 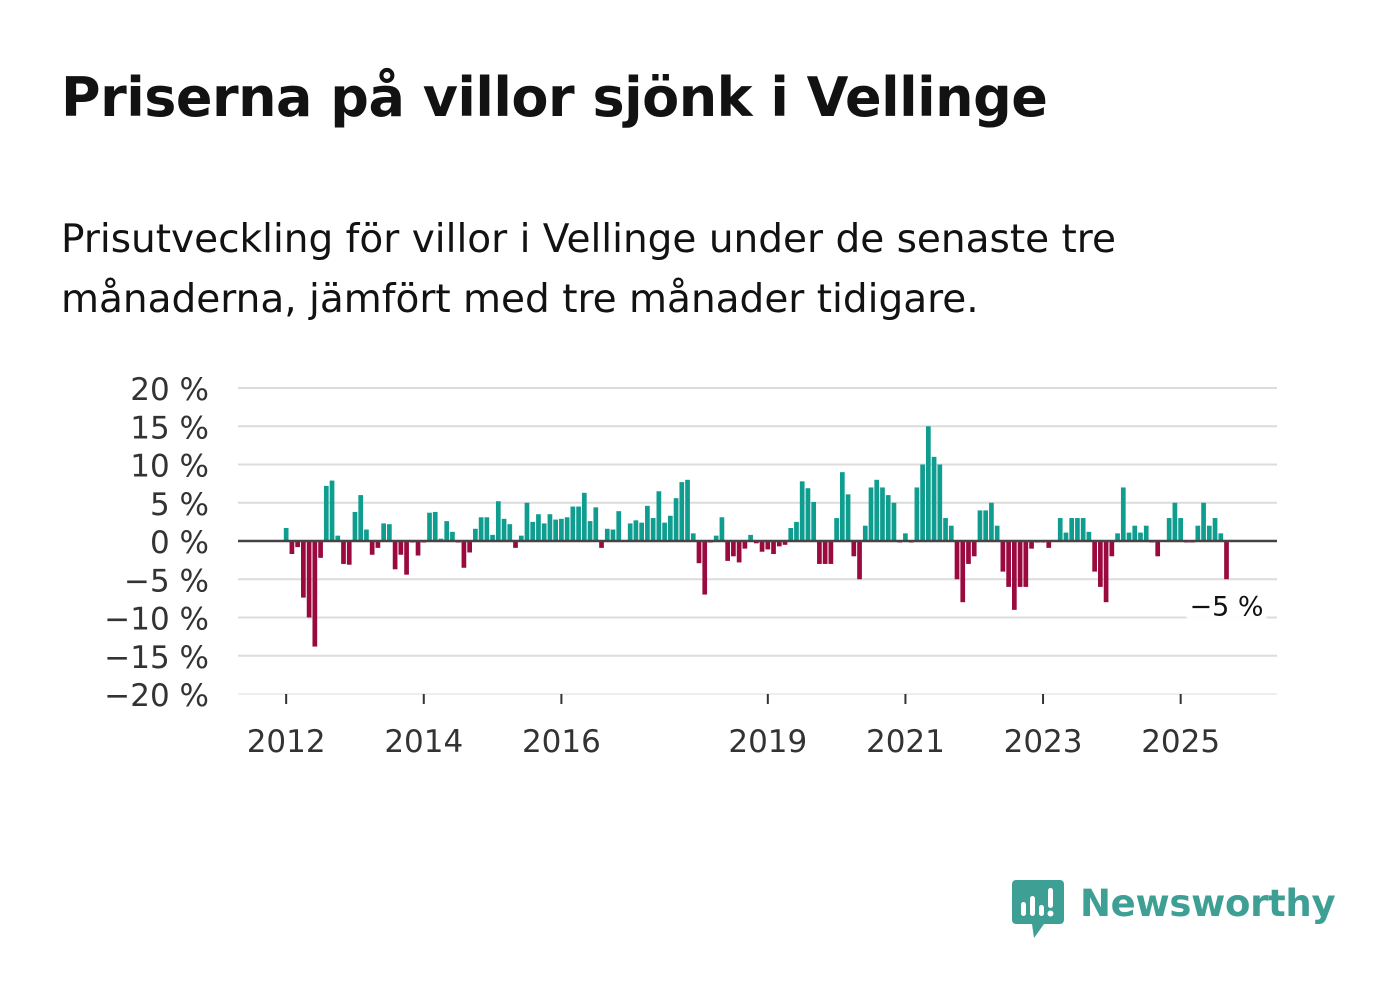 What do you see at coordinates (169, 428) in the screenshot?
I see `y-tick-label: 15 %` at bounding box center [169, 428].